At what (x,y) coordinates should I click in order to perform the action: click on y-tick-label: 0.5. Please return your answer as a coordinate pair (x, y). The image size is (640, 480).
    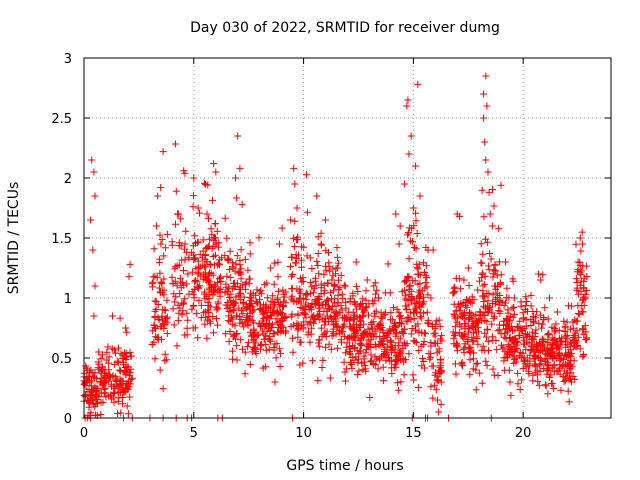
    Looking at the image, I should click on (61, 359).